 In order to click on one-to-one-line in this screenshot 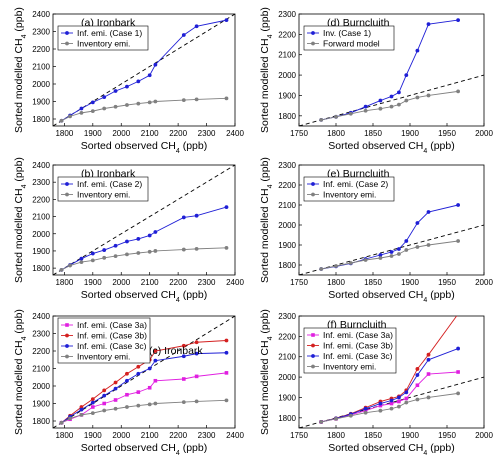, I will do `click(391, 100)`.